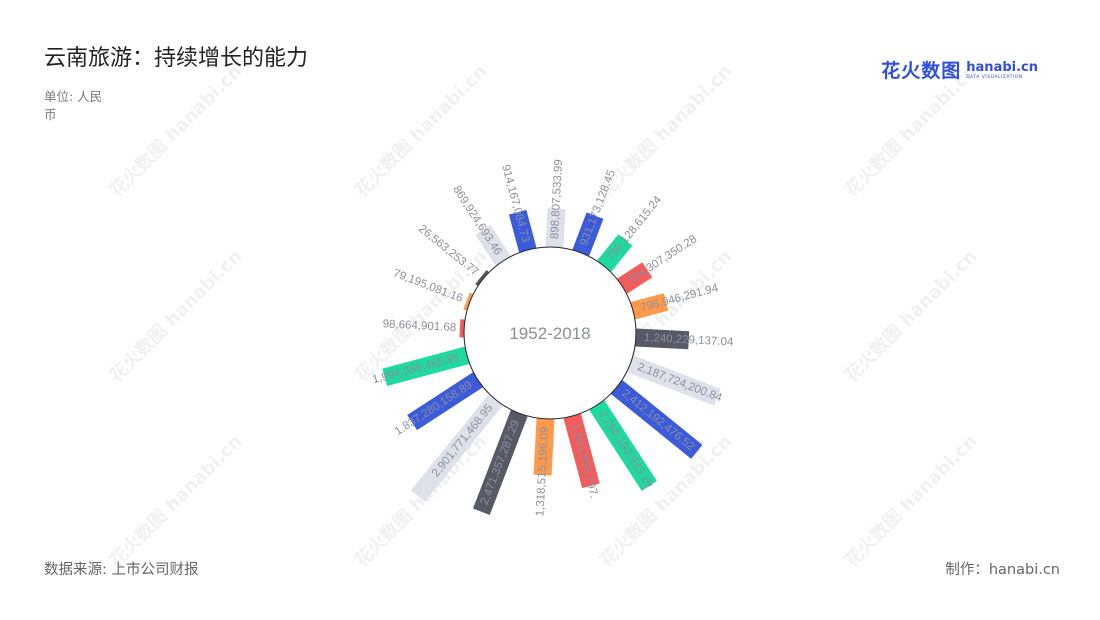 The image size is (1100, 620). What do you see at coordinates (680, 383) in the screenshot?
I see `bar-value-label: 2,187,724,200.84` at bounding box center [680, 383].